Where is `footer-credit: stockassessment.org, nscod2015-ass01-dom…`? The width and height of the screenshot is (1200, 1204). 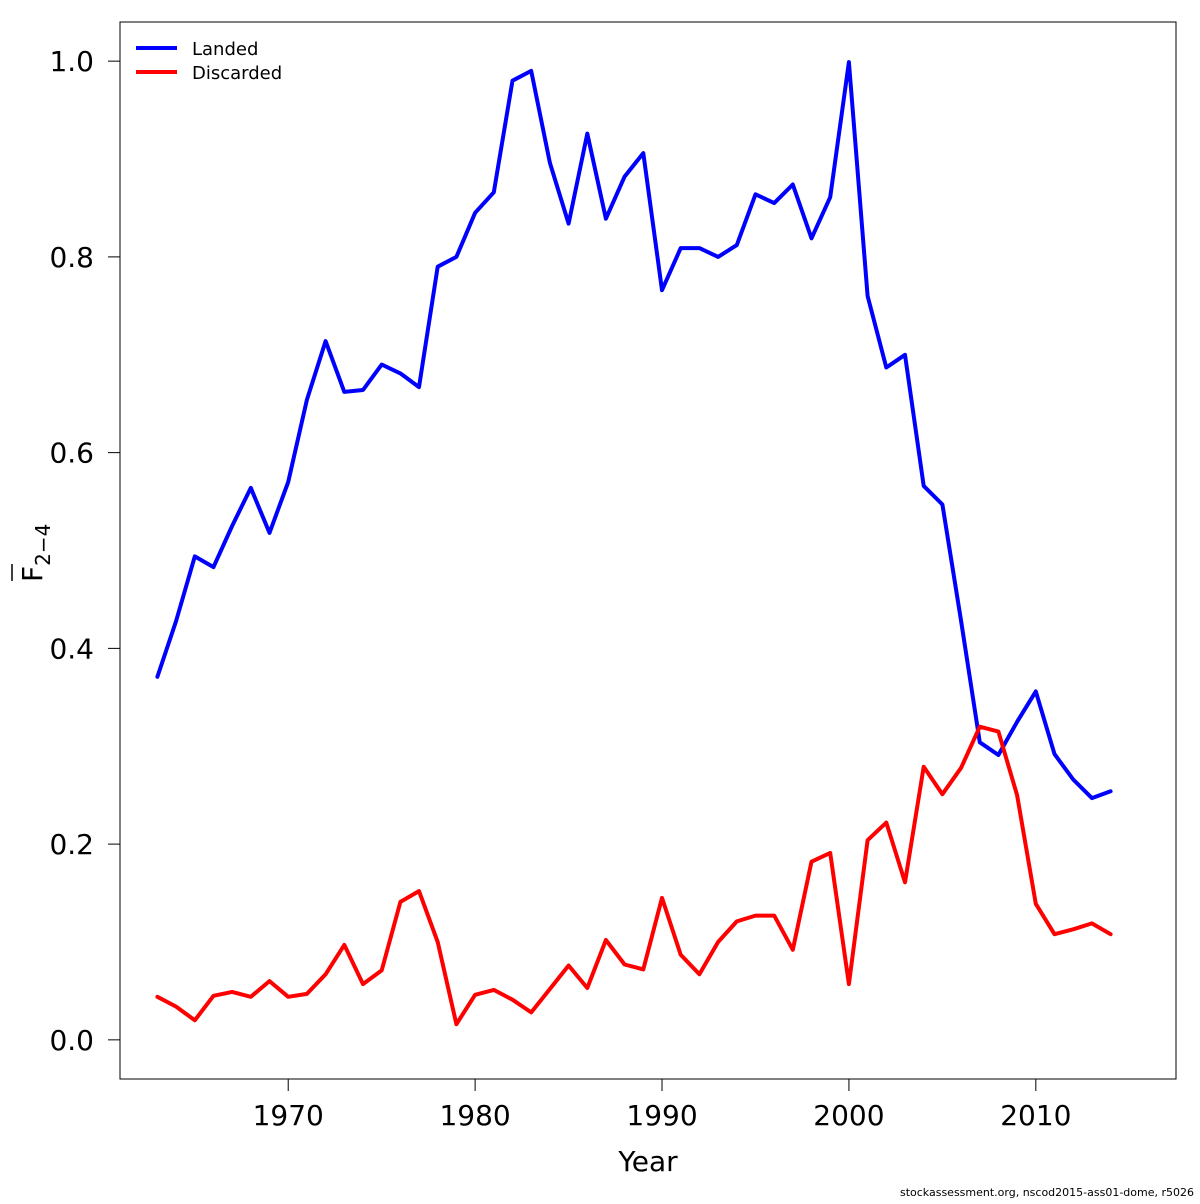 footer-credit: stockassessment.org, nscod2015-ass01-dom… is located at coordinates (1047, 1192).